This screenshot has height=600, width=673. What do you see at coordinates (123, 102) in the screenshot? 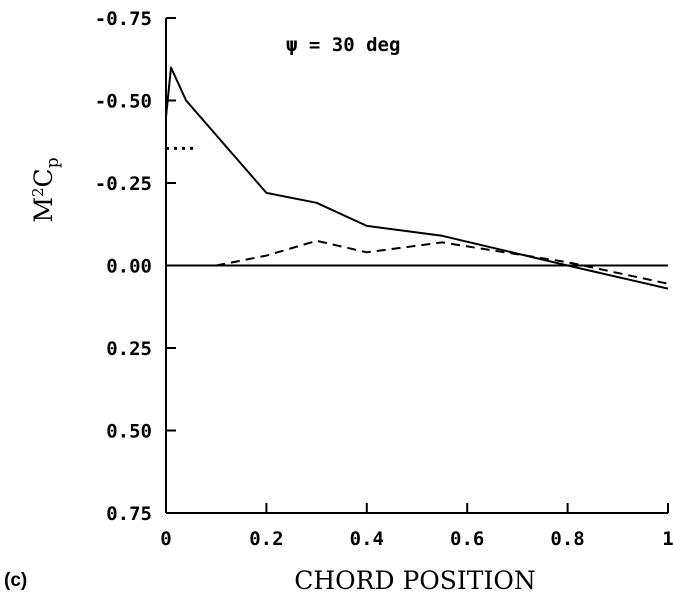
I see `y-tick-label: -0.50` at bounding box center [123, 102].